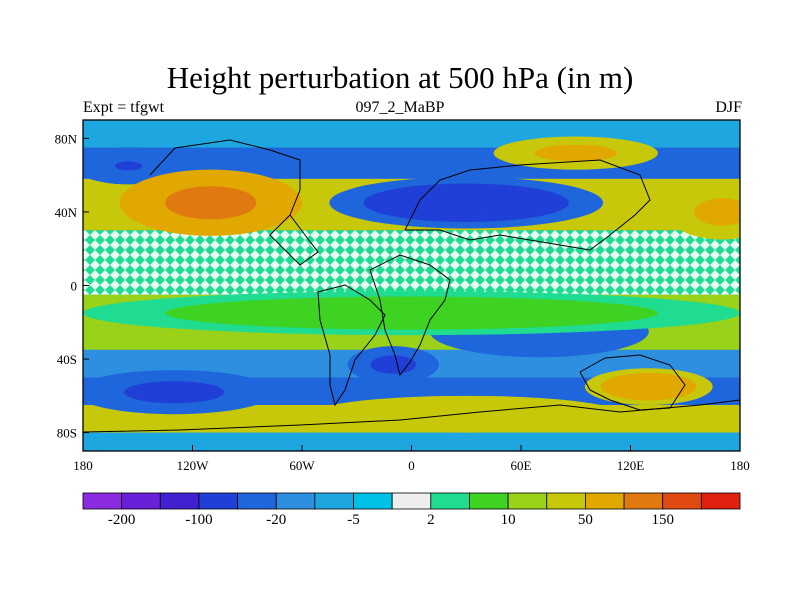  I want to click on colorbar-label-2: -20, so click(276, 520).